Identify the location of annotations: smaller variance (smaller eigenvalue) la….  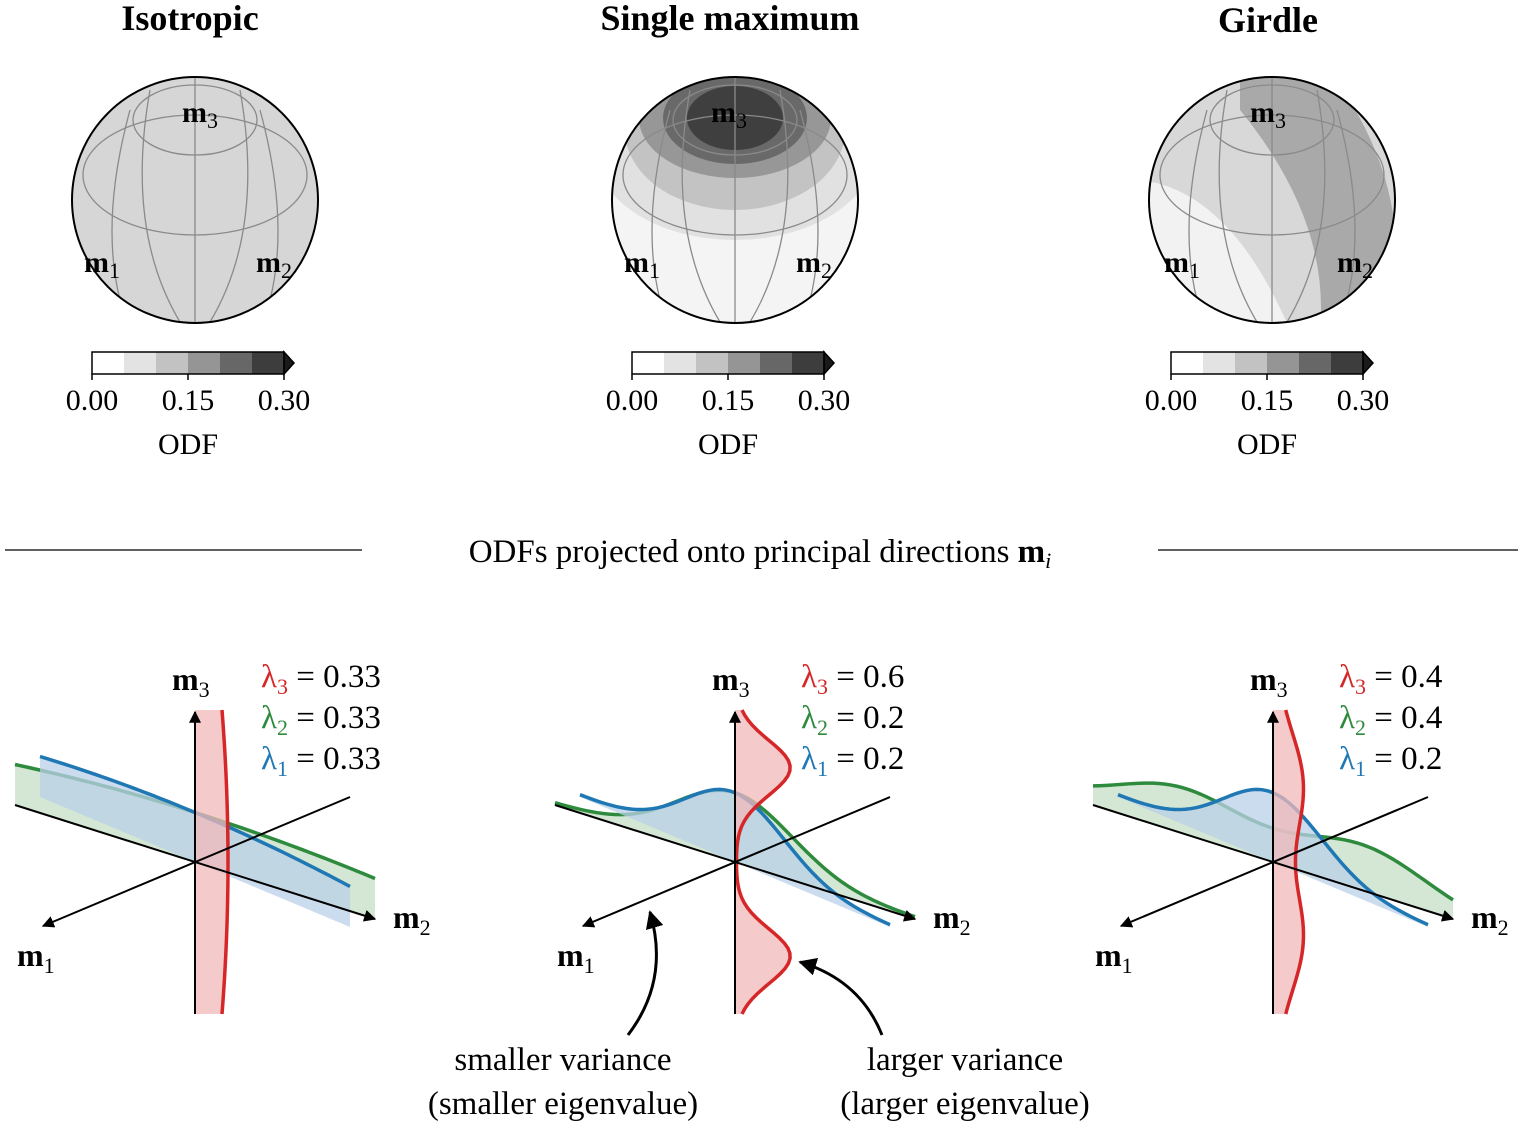
(759, 1016).